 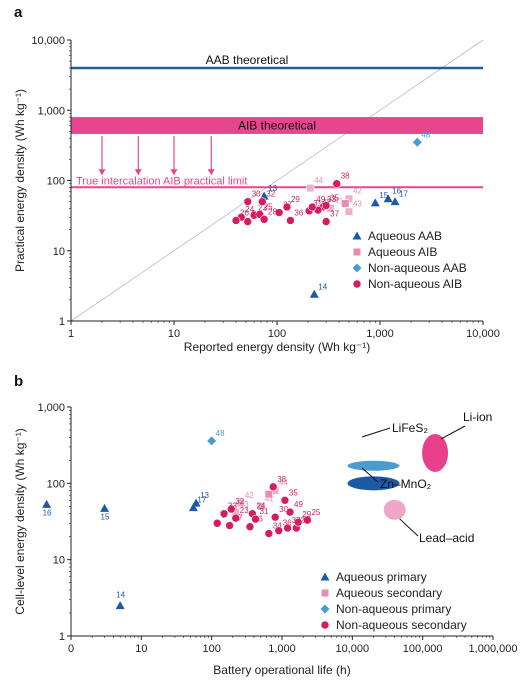 I want to click on x-tick-label-a: 100, so click(x=277, y=334).